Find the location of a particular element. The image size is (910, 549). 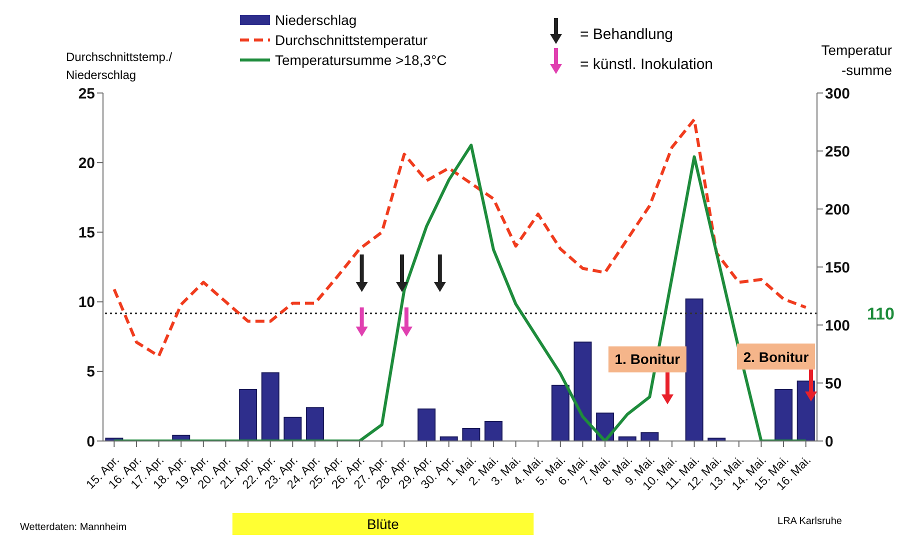

y2-tick-label: 150 is located at coordinates (837, 267).